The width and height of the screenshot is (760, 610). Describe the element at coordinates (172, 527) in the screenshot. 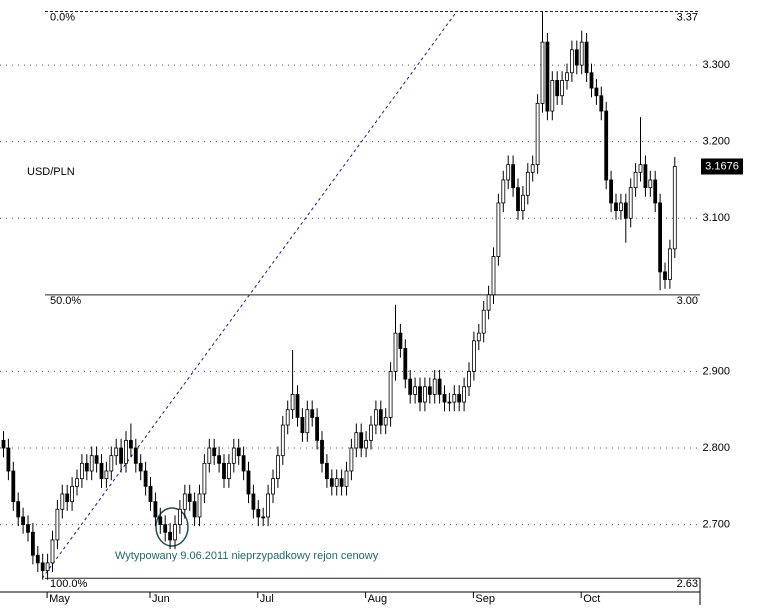

I see `highlight-circle` at that location.